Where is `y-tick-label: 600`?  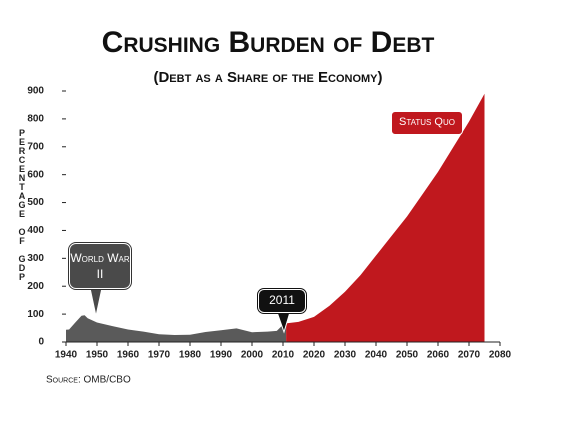 y-tick-label: 600 is located at coordinates (35, 174).